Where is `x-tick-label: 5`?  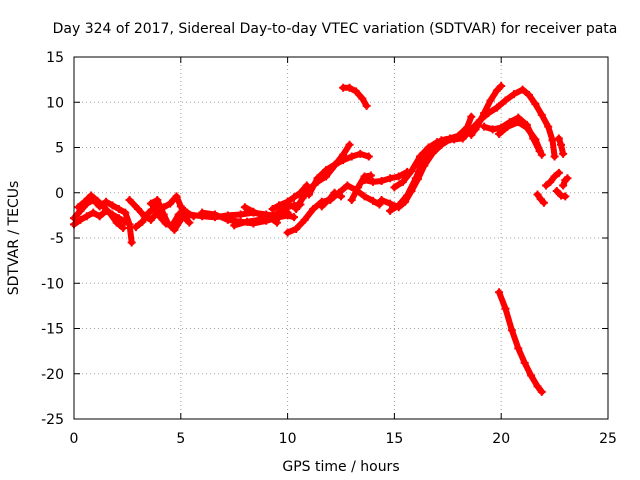 x-tick-label: 5 is located at coordinates (180, 439).